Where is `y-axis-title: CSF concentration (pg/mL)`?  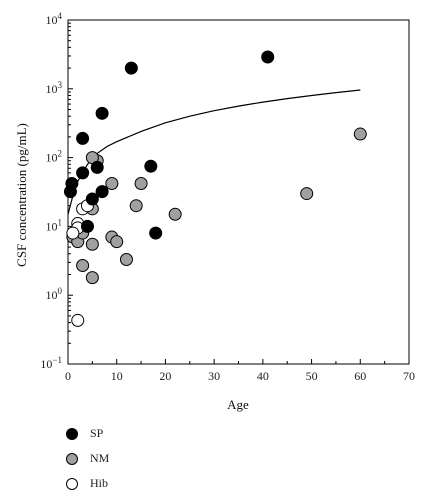 y-axis-title: CSF concentration (pg/mL) is located at coordinates (21, 195).